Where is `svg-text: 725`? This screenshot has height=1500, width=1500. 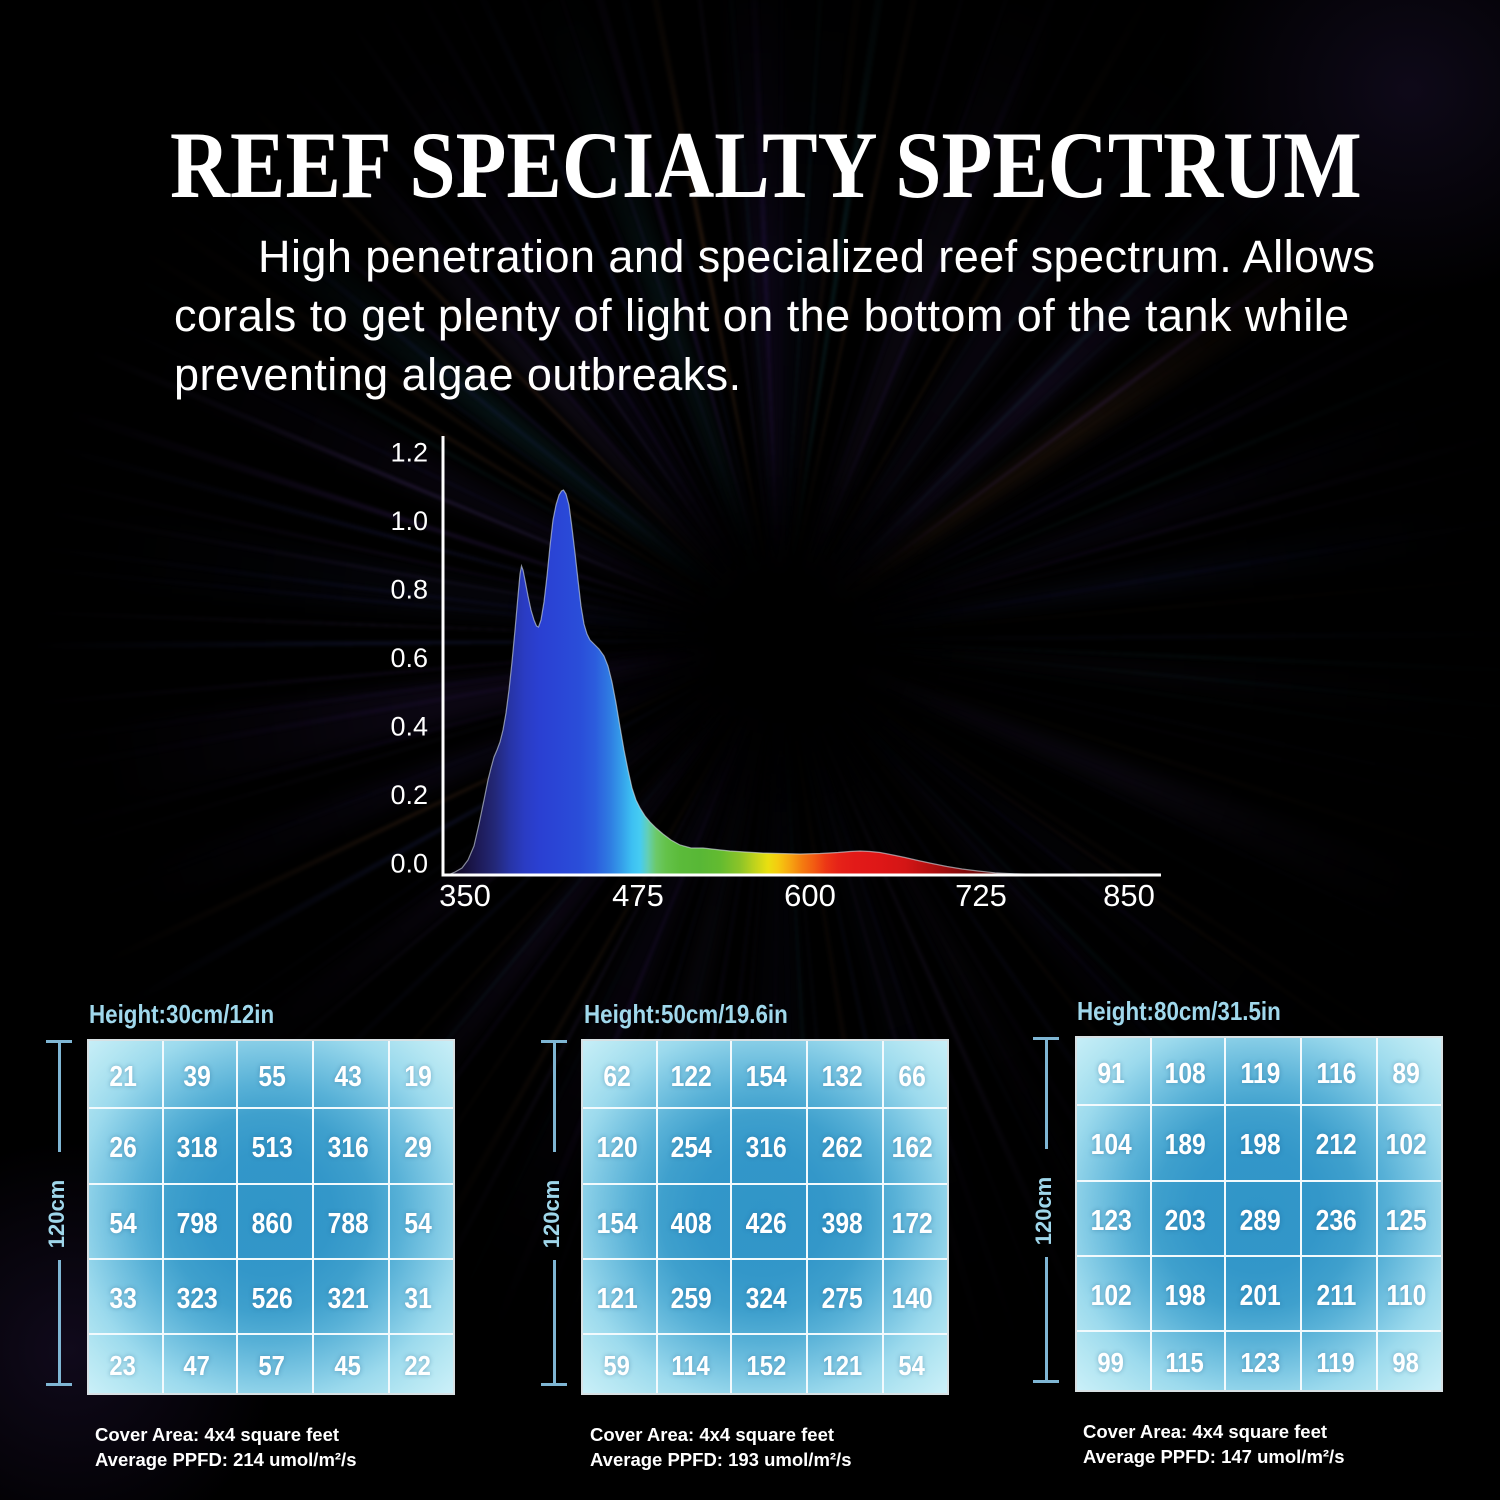 svg-text: 725 is located at coordinates (981, 895).